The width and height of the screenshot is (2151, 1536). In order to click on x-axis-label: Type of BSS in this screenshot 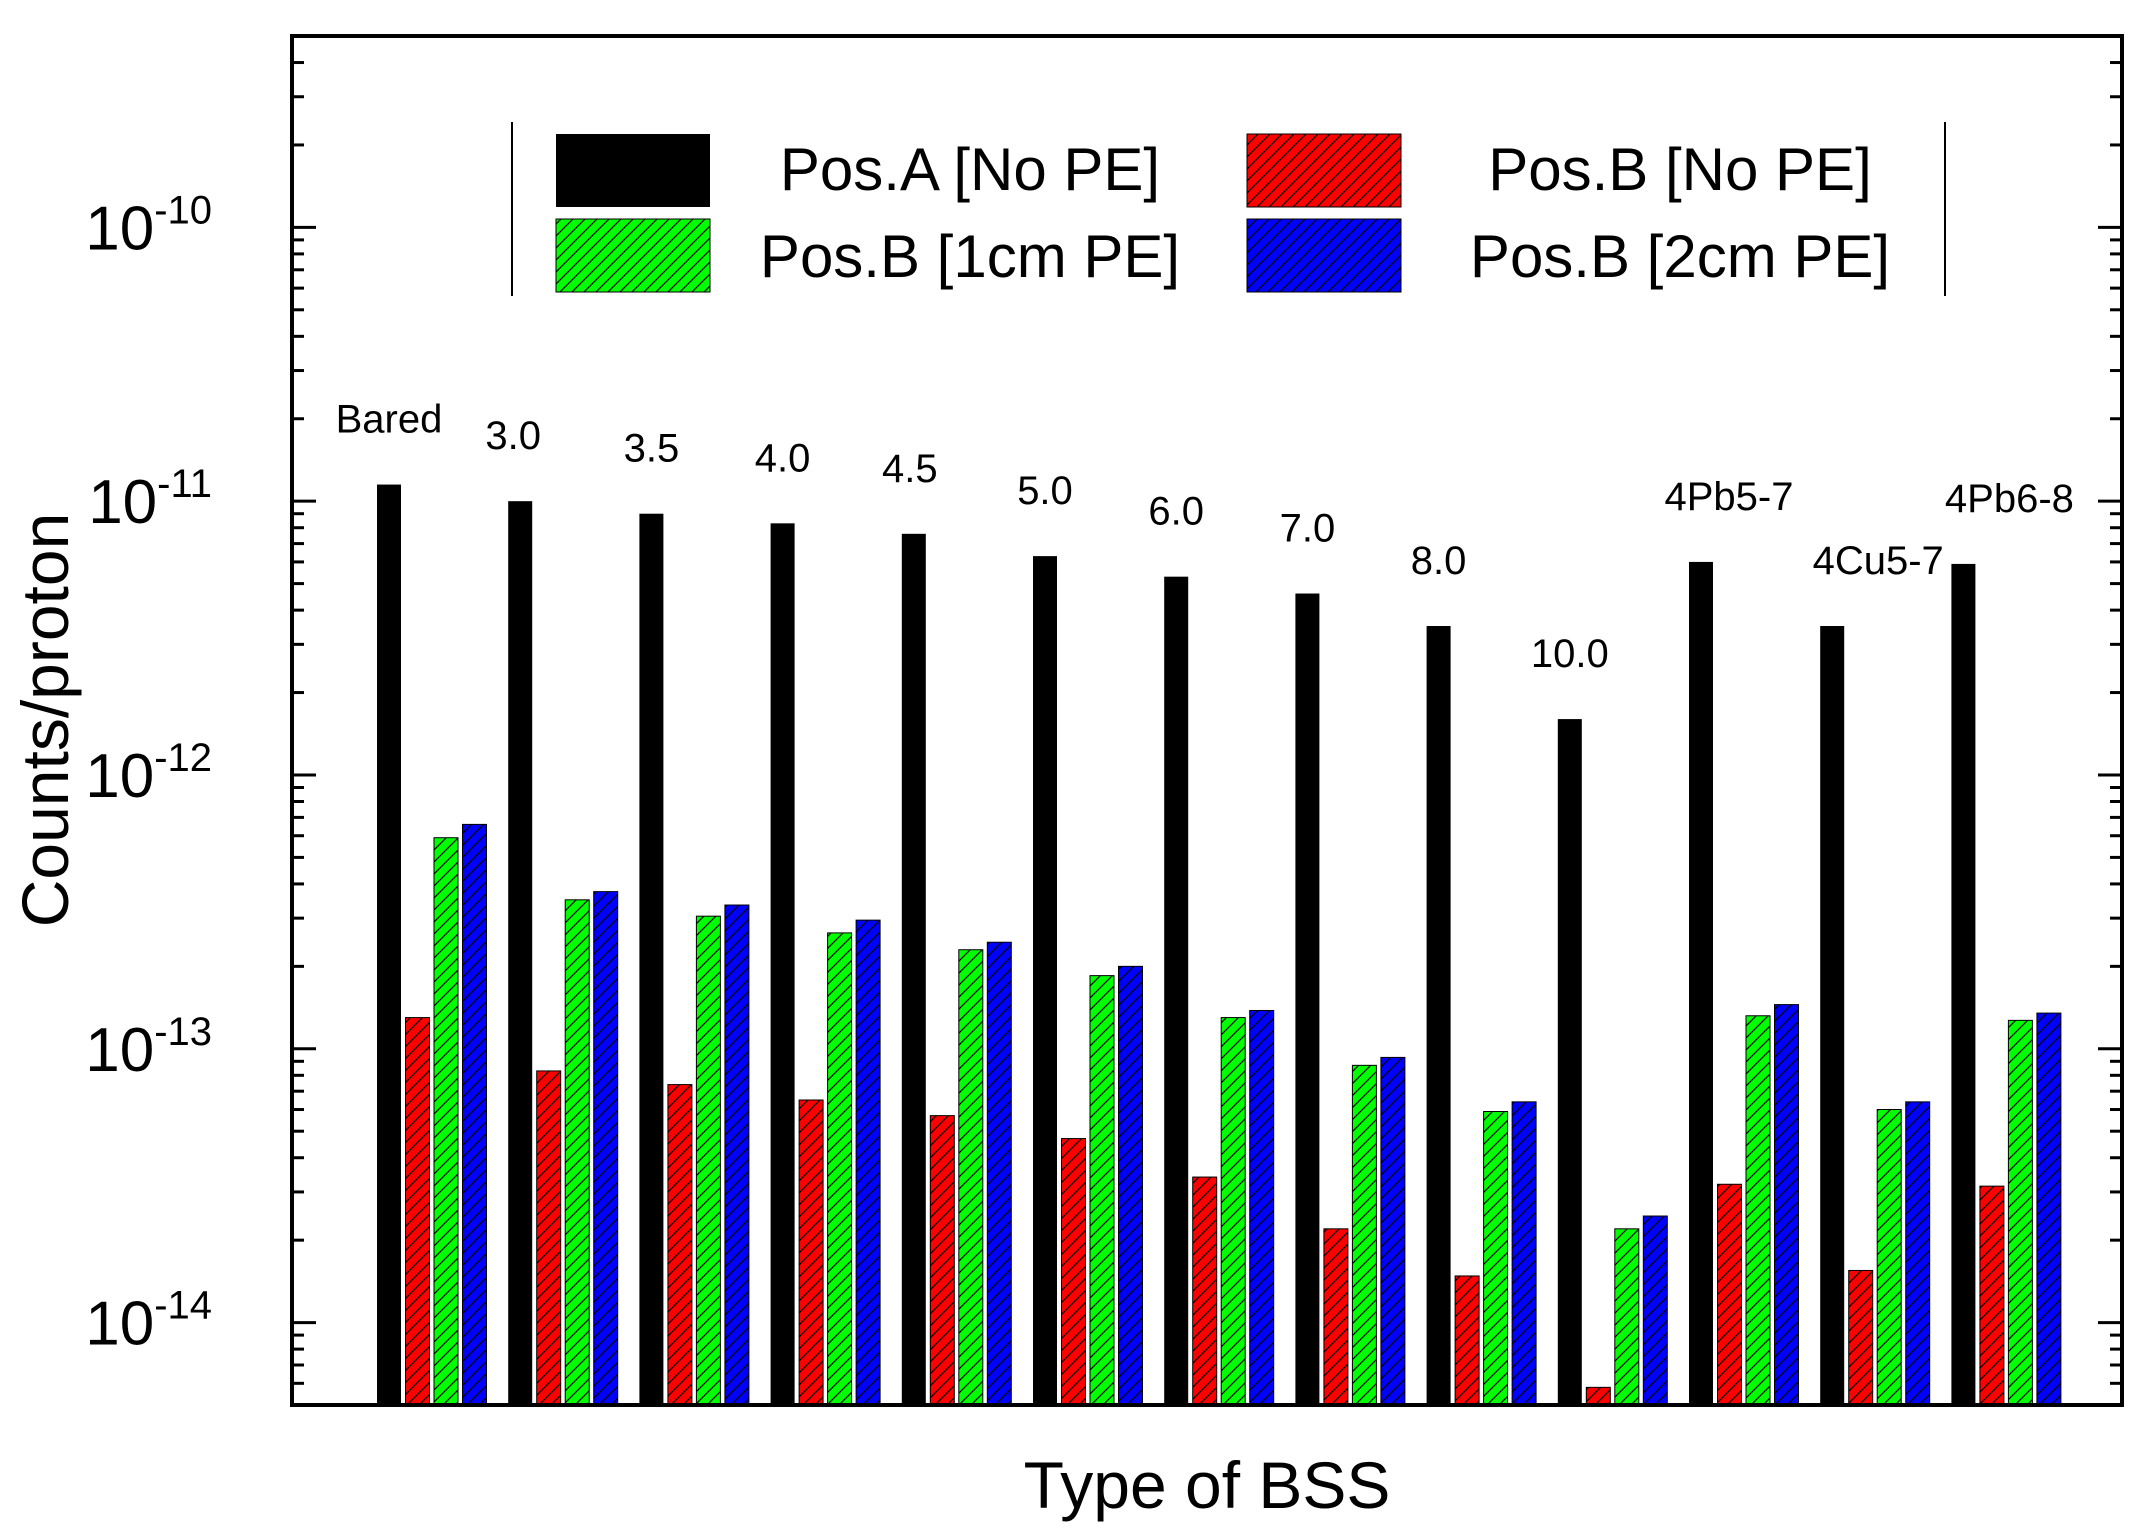, I will do `click(1207, 1485)`.